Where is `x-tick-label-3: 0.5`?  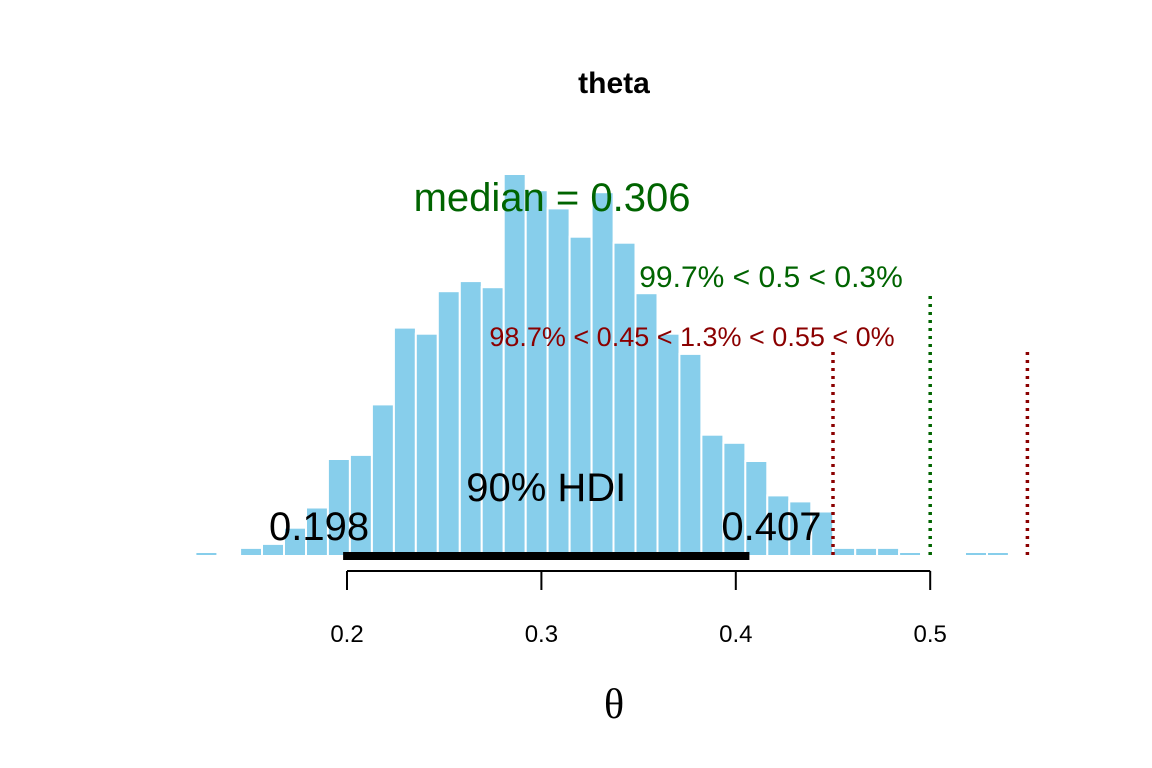 x-tick-label-3: 0.5 is located at coordinates (930, 634).